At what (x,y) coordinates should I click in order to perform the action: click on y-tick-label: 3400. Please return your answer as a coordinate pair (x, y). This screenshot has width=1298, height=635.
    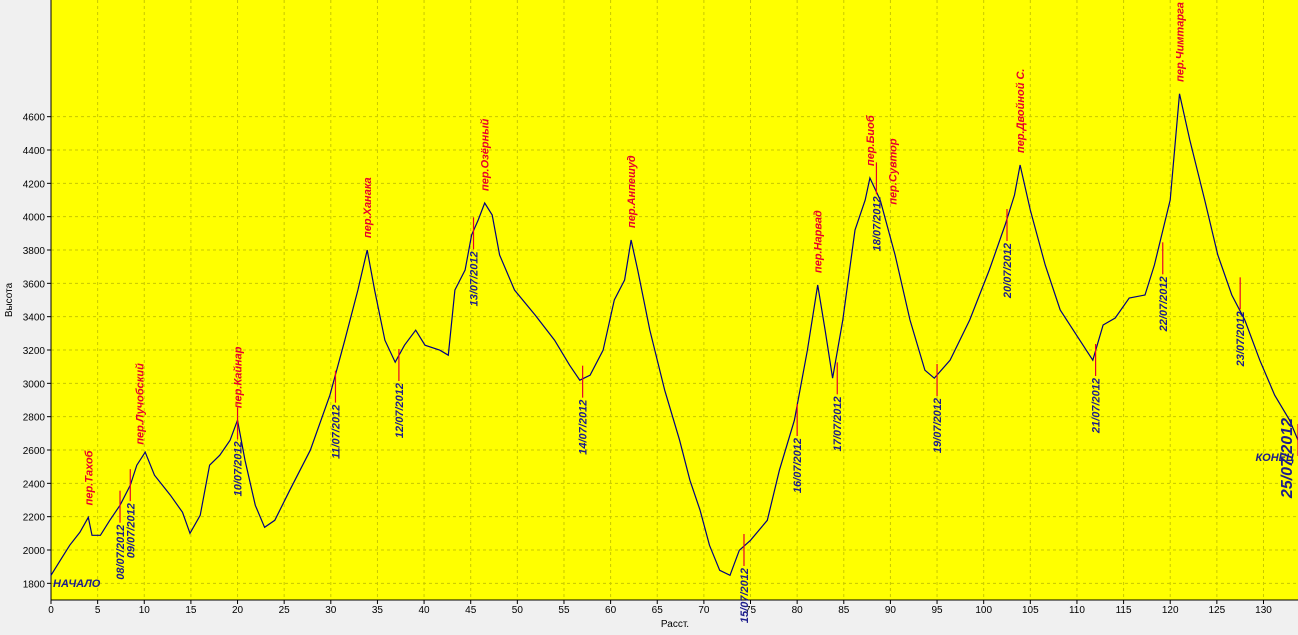
    Looking at the image, I should click on (34, 318).